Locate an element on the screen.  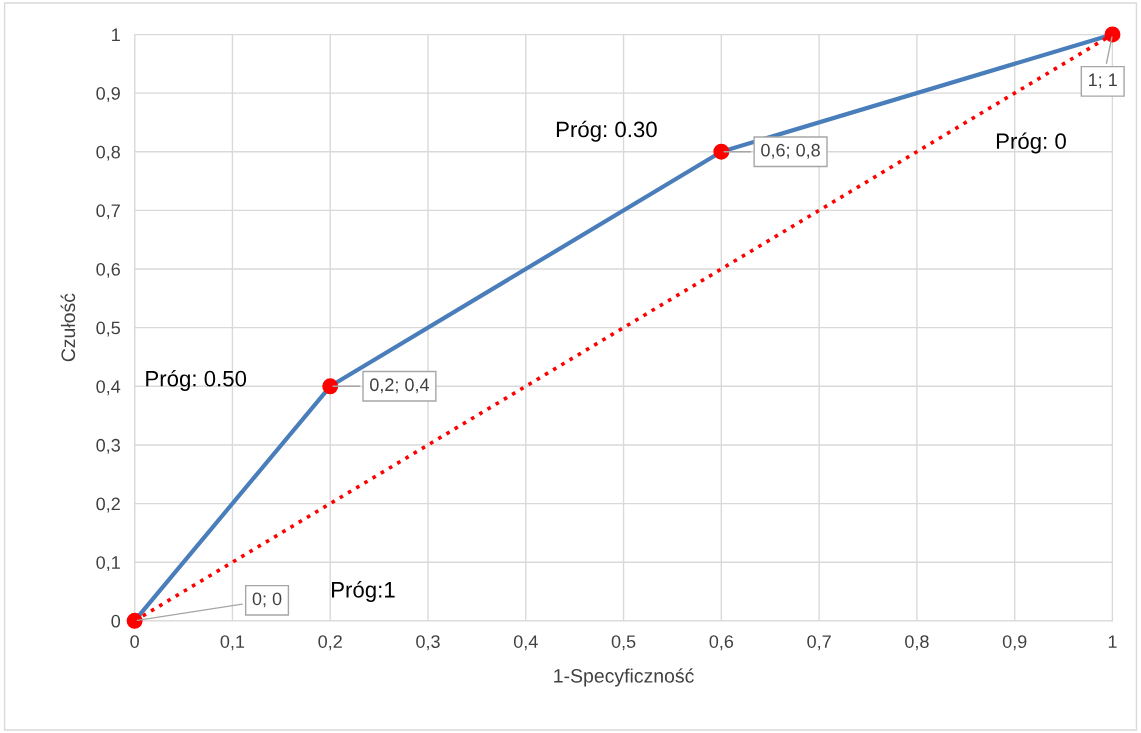
x-tick-label: 0 is located at coordinates (134, 641).